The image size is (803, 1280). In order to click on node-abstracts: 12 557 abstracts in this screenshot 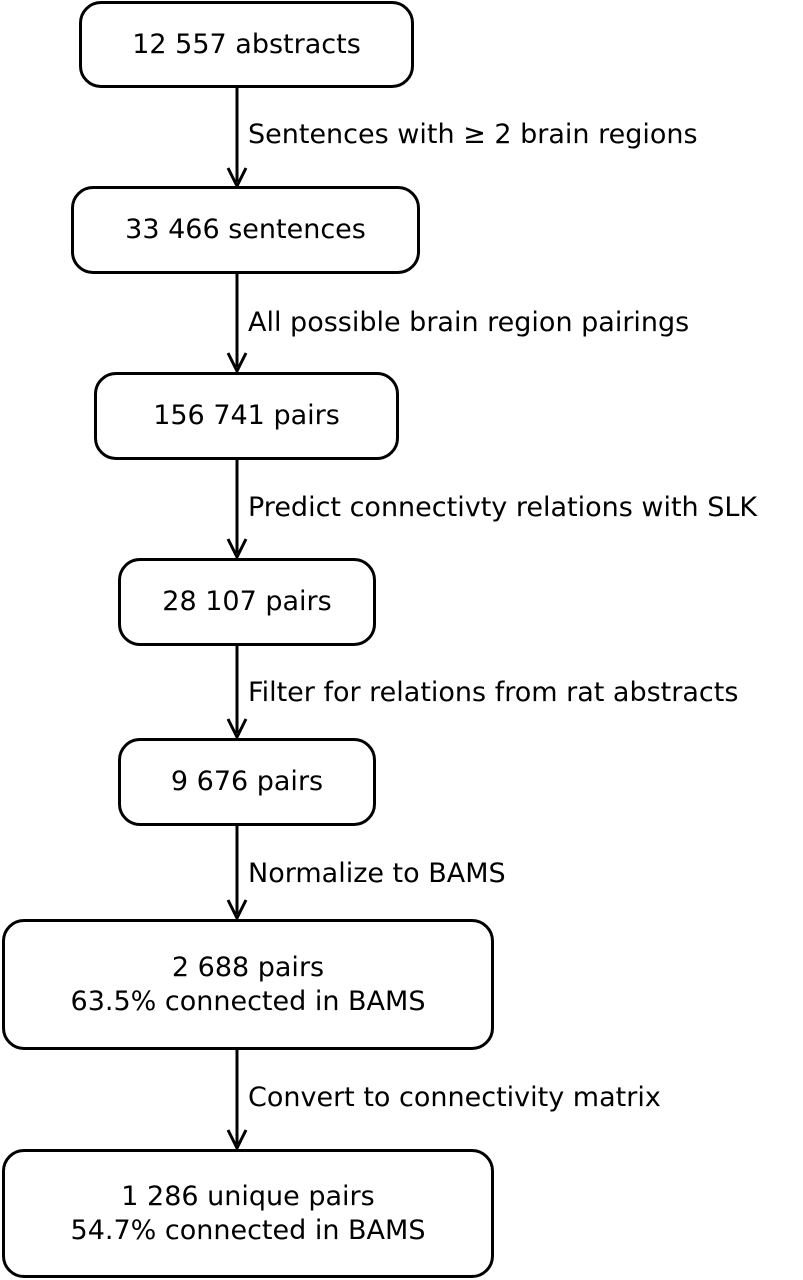, I will do `click(246, 44)`.